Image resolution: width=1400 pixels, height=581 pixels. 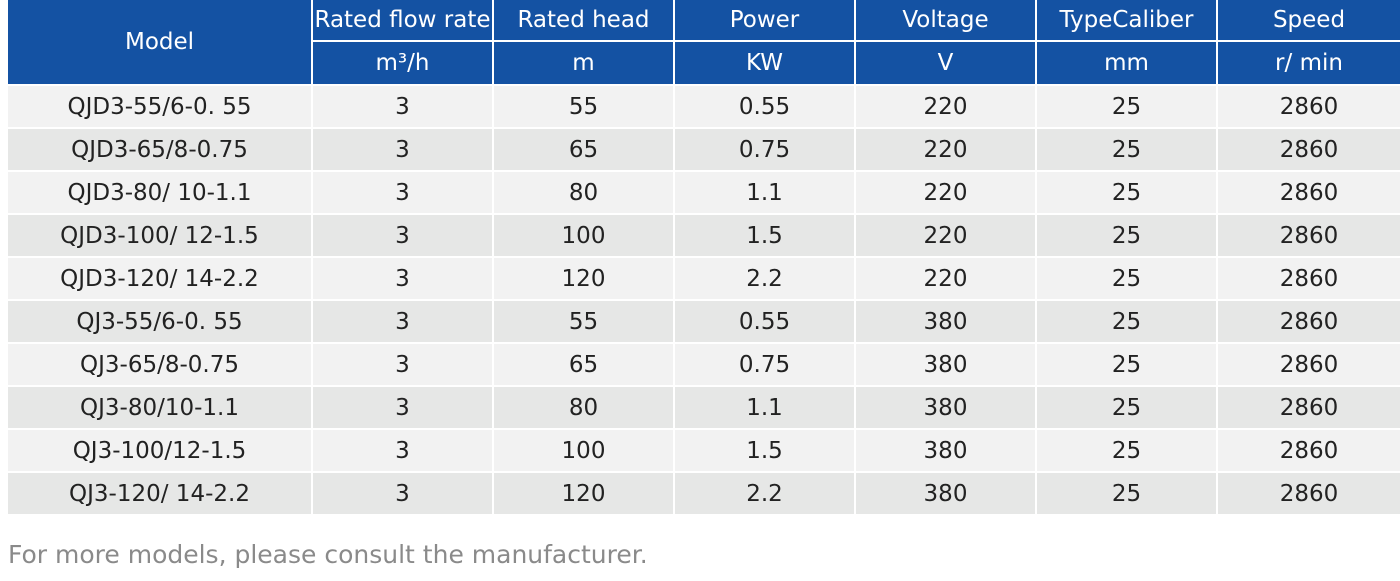 What do you see at coordinates (1308, 21) in the screenshot?
I see `header-speed: Speed` at bounding box center [1308, 21].